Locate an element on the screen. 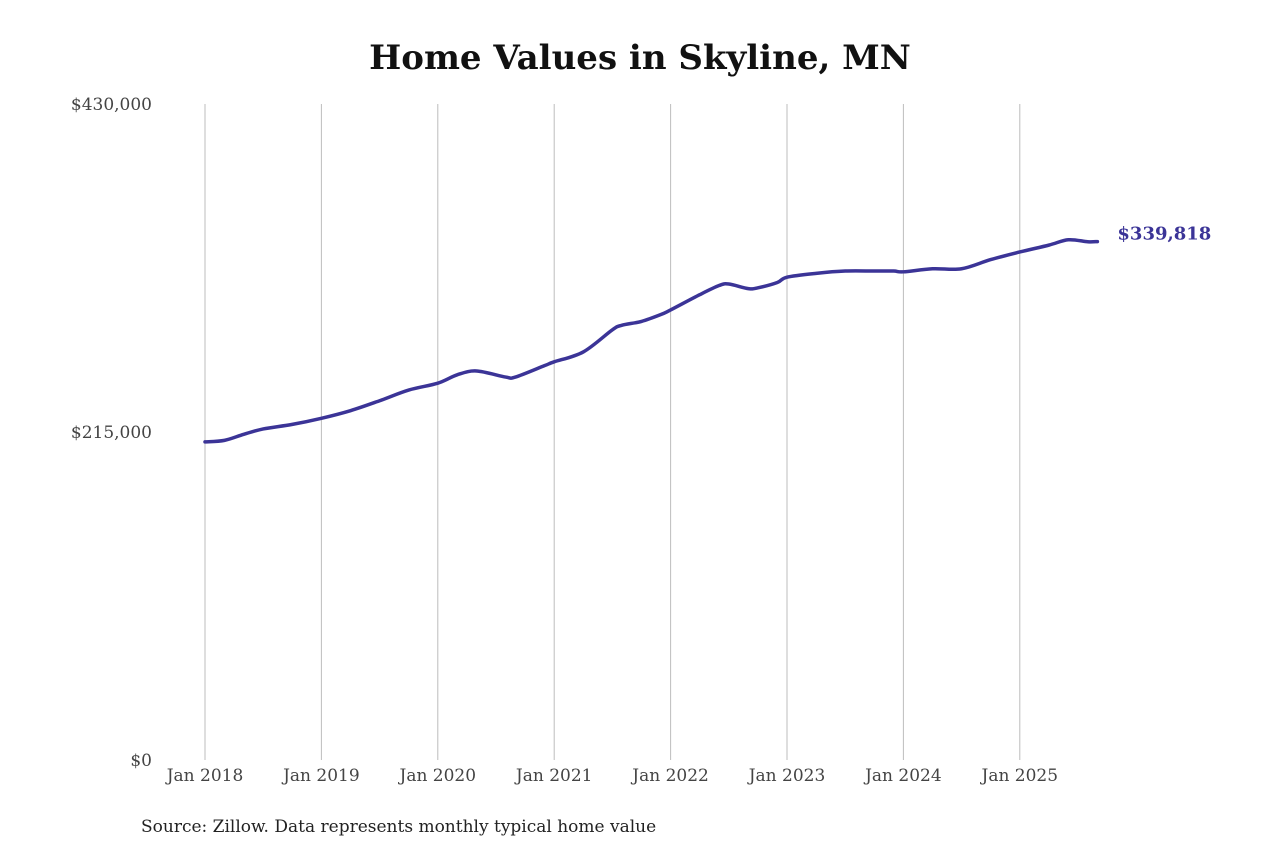 This screenshot has width=1280, height=853. x-tick-label: Jan 2019 is located at coordinates (320, 776).